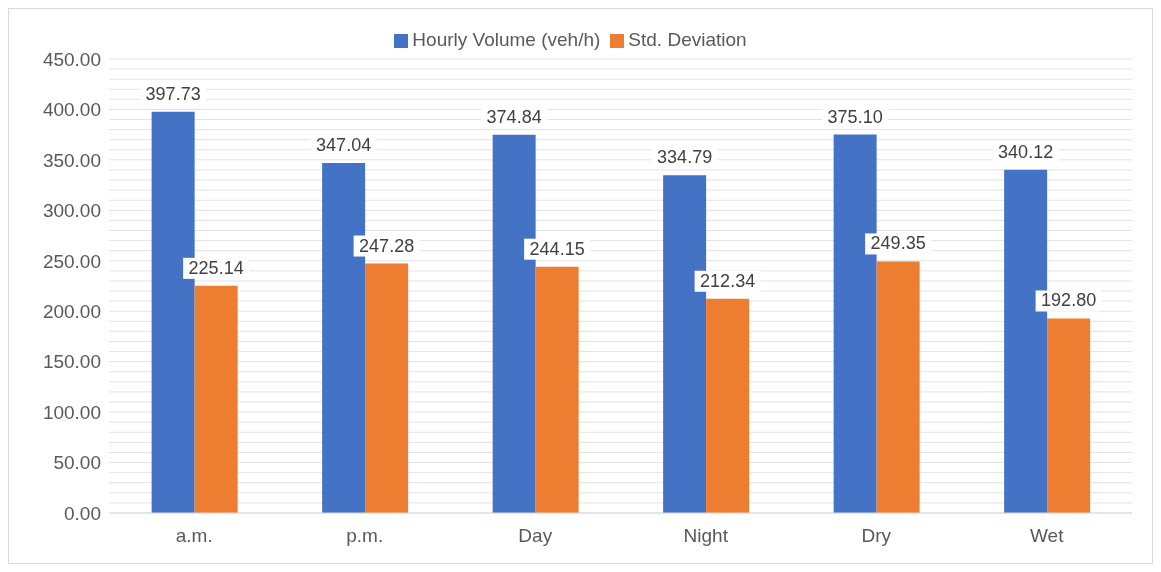 The image size is (1161, 572). What do you see at coordinates (1026, 151) in the screenshot?
I see `data-label: 340.12` at bounding box center [1026, 151].